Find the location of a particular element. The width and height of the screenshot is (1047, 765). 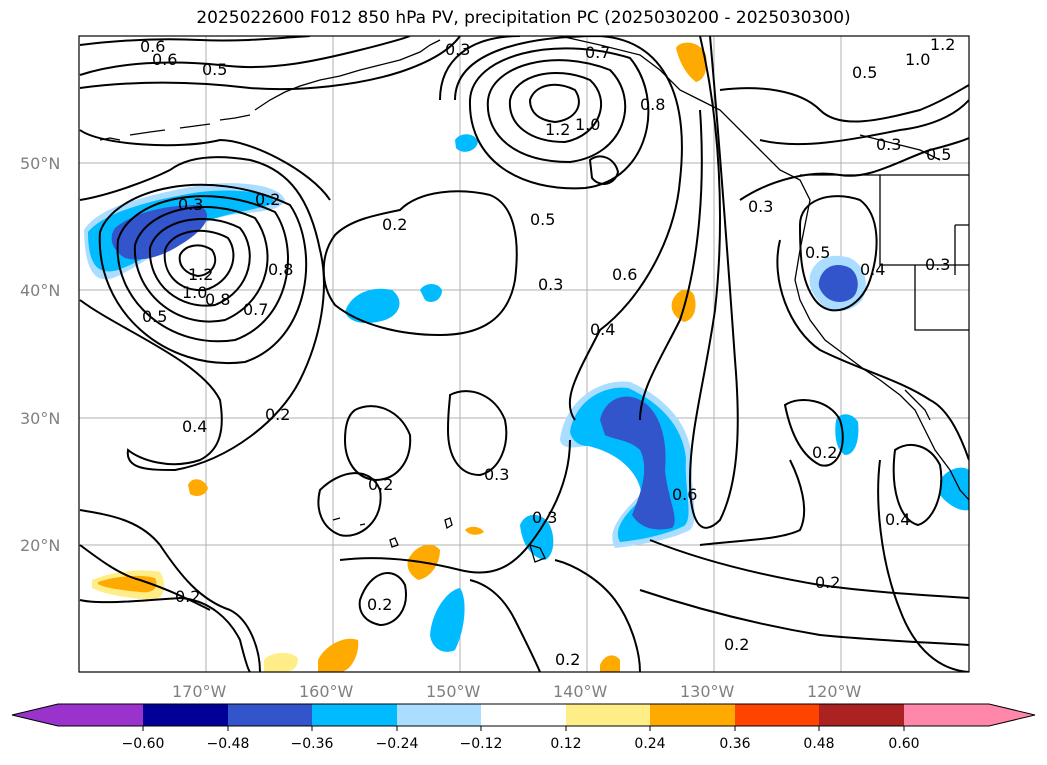

colorbar-tick-1: −0.48 is located at coordinates (228, 744).